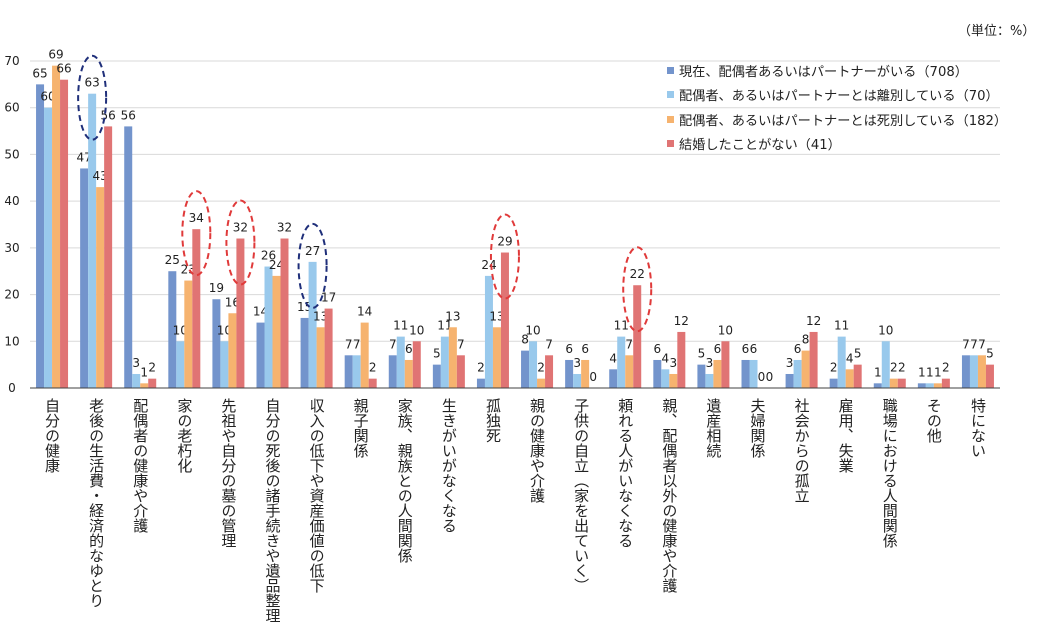  I want to click on legend-label: 現在、配偶者あるいはパートナーがいる（708）, so click(823, 72).